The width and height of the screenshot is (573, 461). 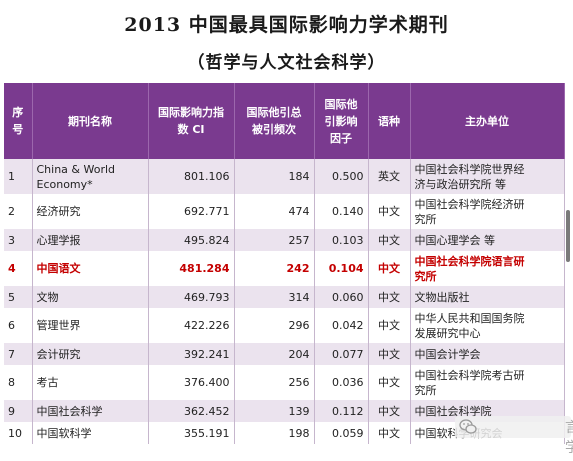 I want to click on cell-name: 中国软科学, so click(x=90, y=433).